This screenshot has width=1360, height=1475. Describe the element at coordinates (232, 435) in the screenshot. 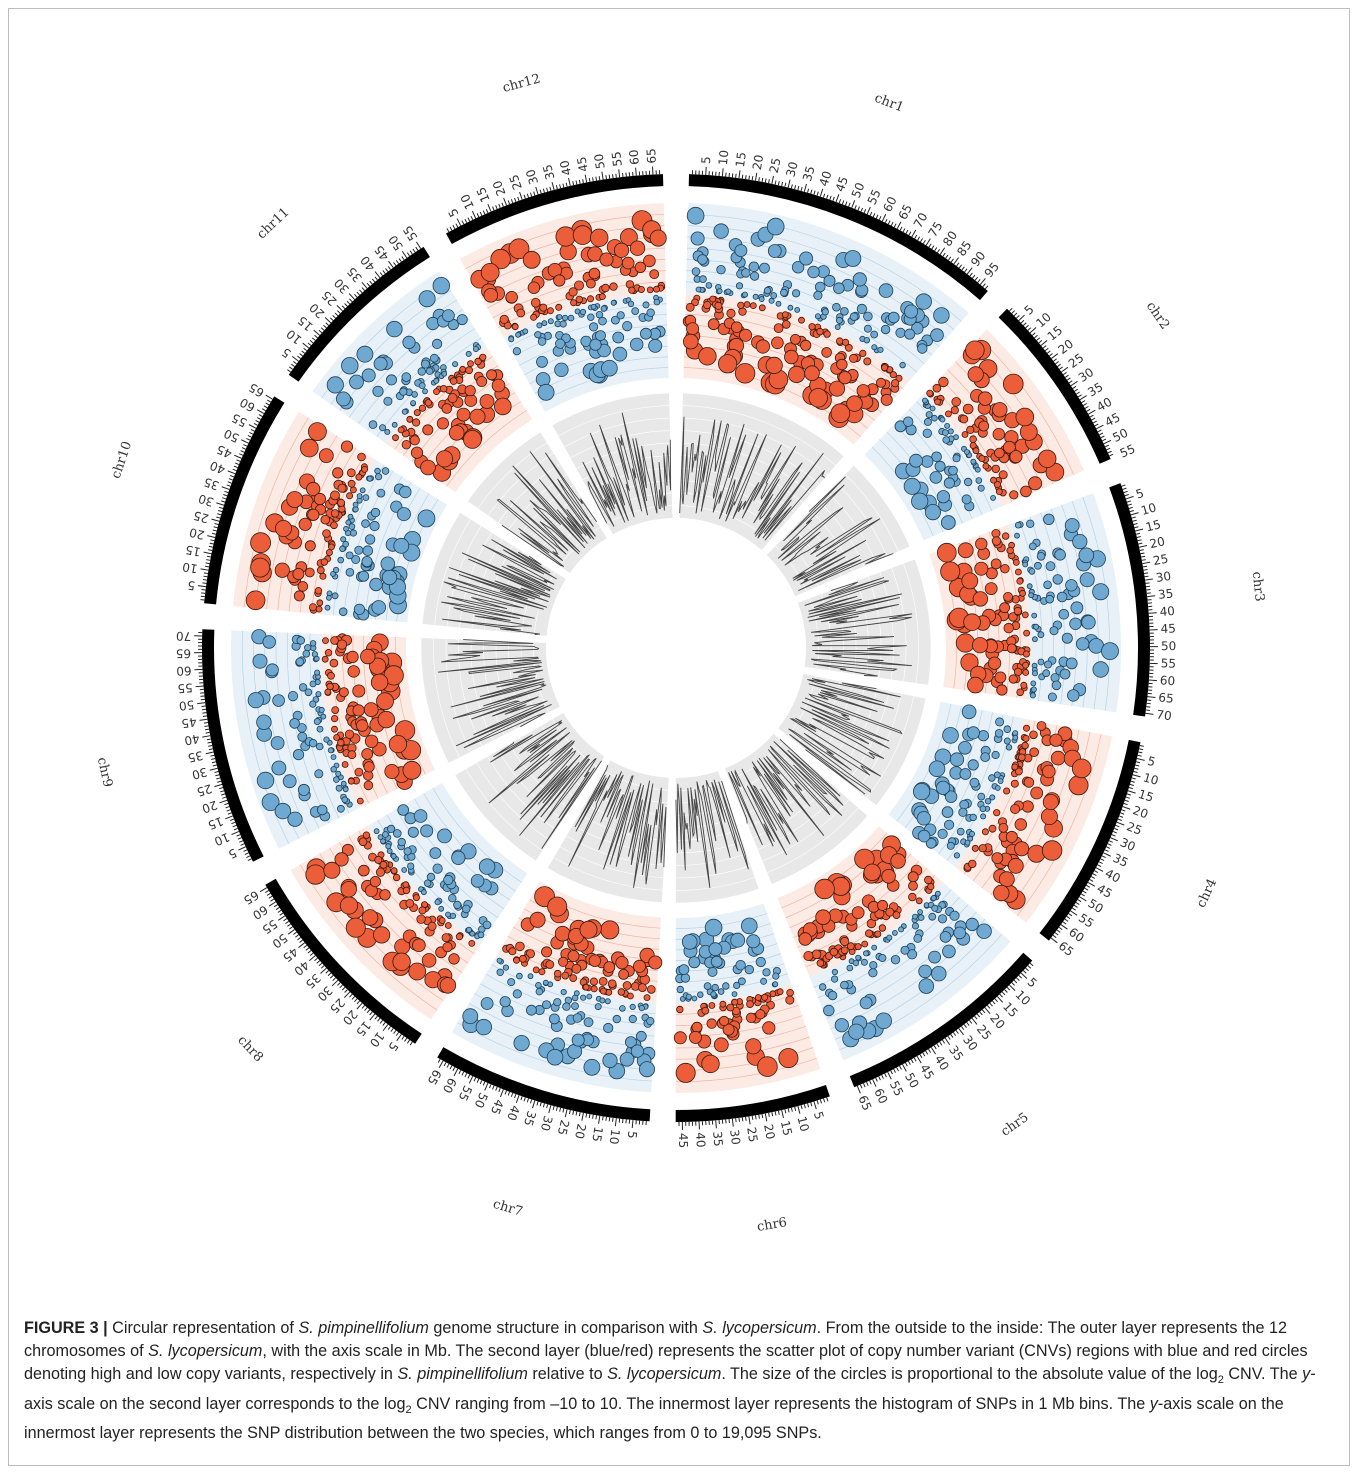

I see `tick-label: 50` at that location.